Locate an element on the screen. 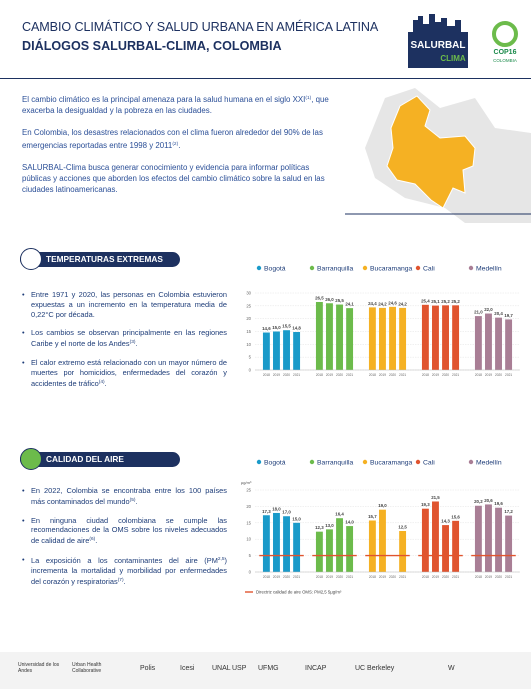  value-label: 17,3 is located at coordinates (266, 511).